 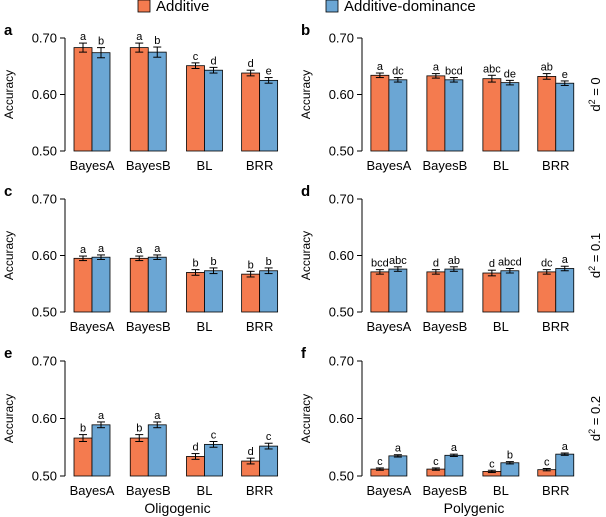 What do you see at coordinates (182, 7) in the screenshot?
I see `legend-label-0: Additive` at bounding box center [182, 7].